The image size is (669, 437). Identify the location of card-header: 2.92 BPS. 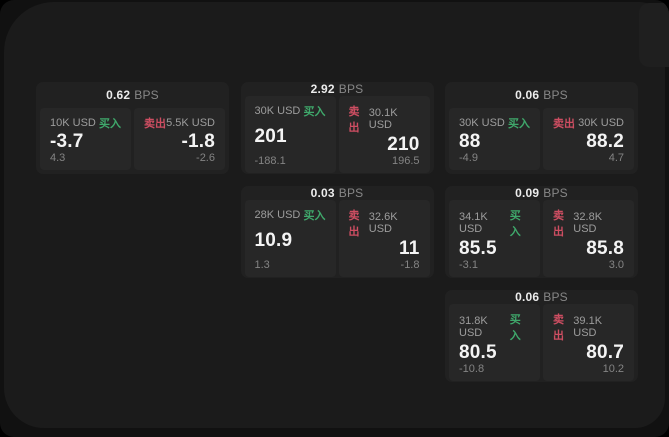
(337, 89).